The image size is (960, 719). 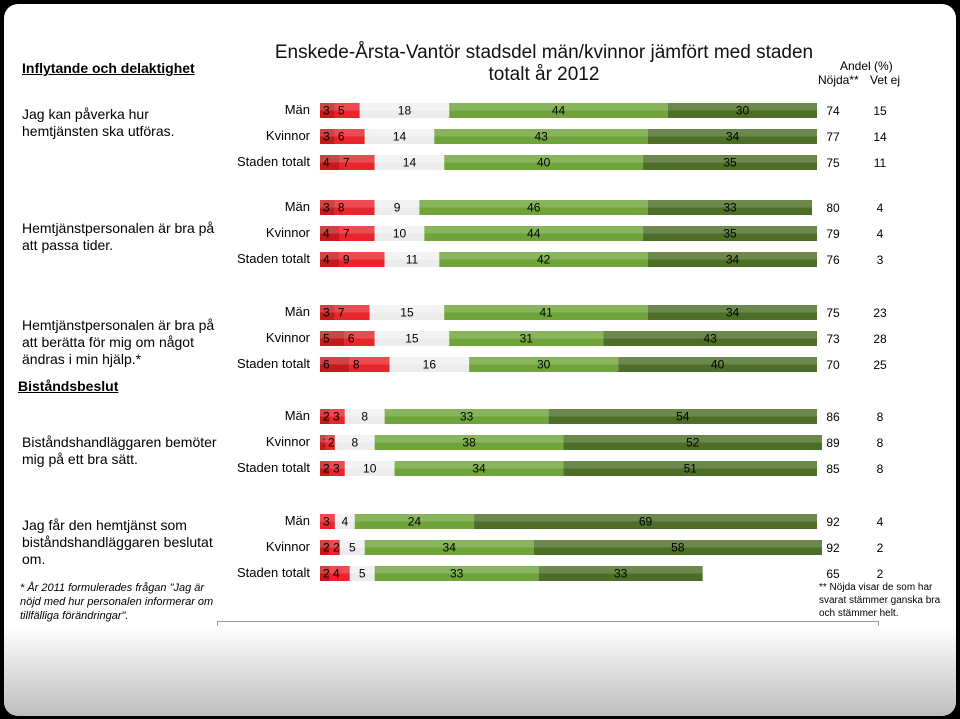 What do you see at coordinates (642, 633) in the screenshot?
I see `legend-label: Stämmer ganska bra` at bounding box center [642, 633].